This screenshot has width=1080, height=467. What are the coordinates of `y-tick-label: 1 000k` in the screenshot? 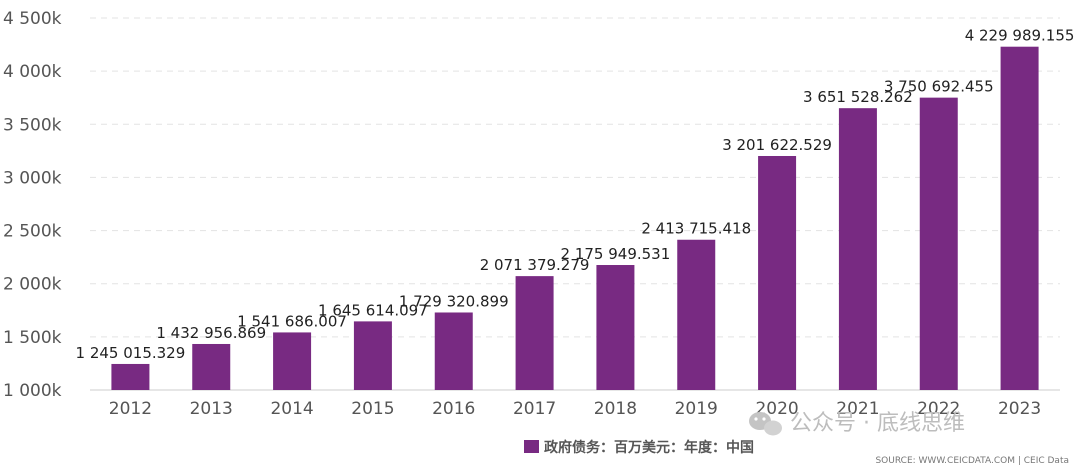 It's located at (32, 391).